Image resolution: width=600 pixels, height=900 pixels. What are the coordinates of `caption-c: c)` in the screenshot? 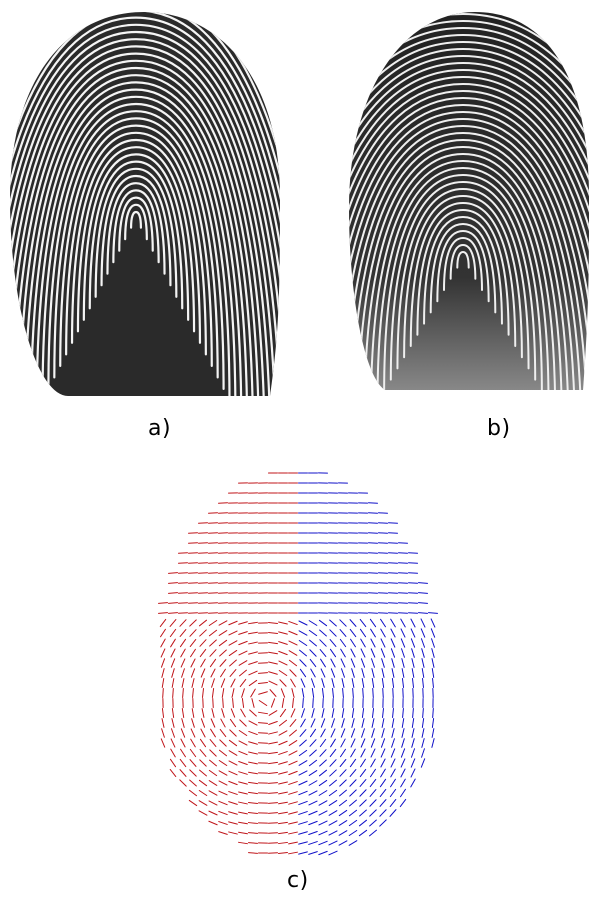 It's located at (298, 880).